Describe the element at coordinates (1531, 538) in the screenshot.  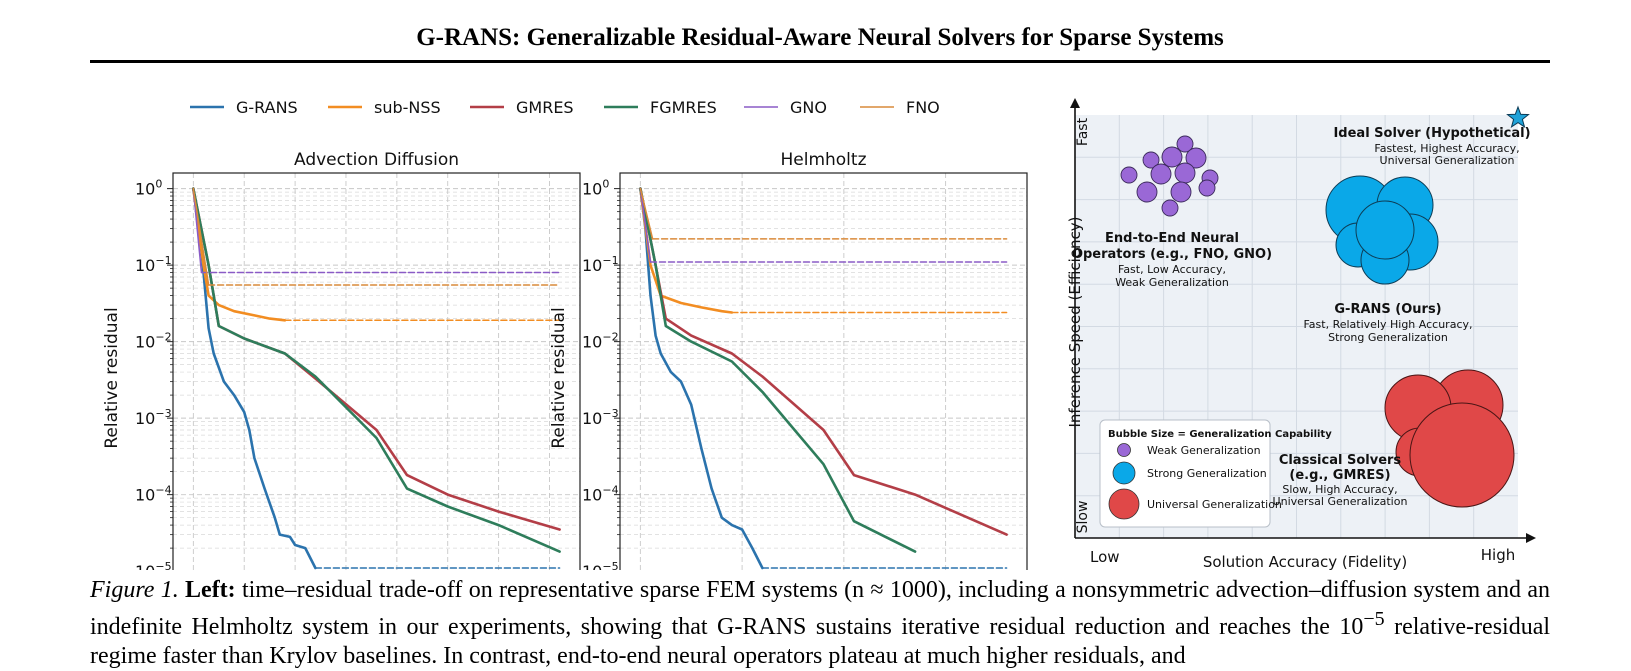
I see `x-axis-arrow` at that location.